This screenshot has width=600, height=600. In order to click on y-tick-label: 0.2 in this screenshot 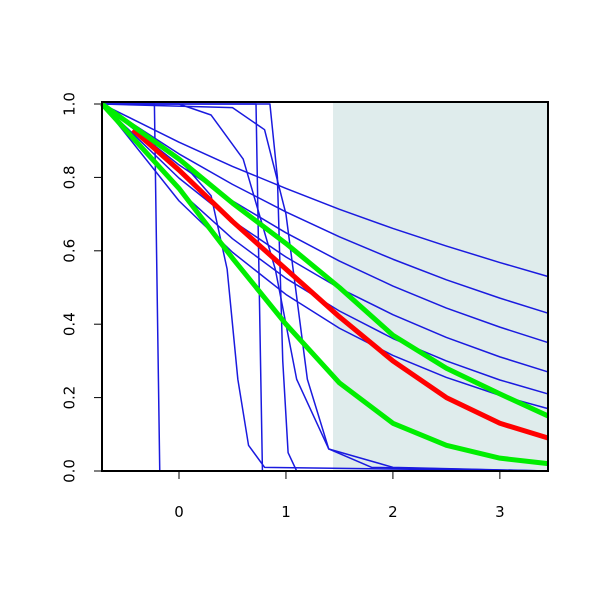, I will do `click(70, 398)`.